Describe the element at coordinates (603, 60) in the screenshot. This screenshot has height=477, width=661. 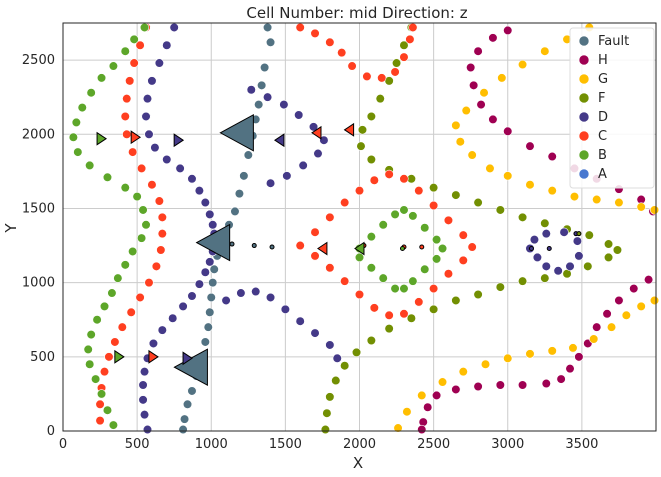
I see `legend-label: H` at that location.